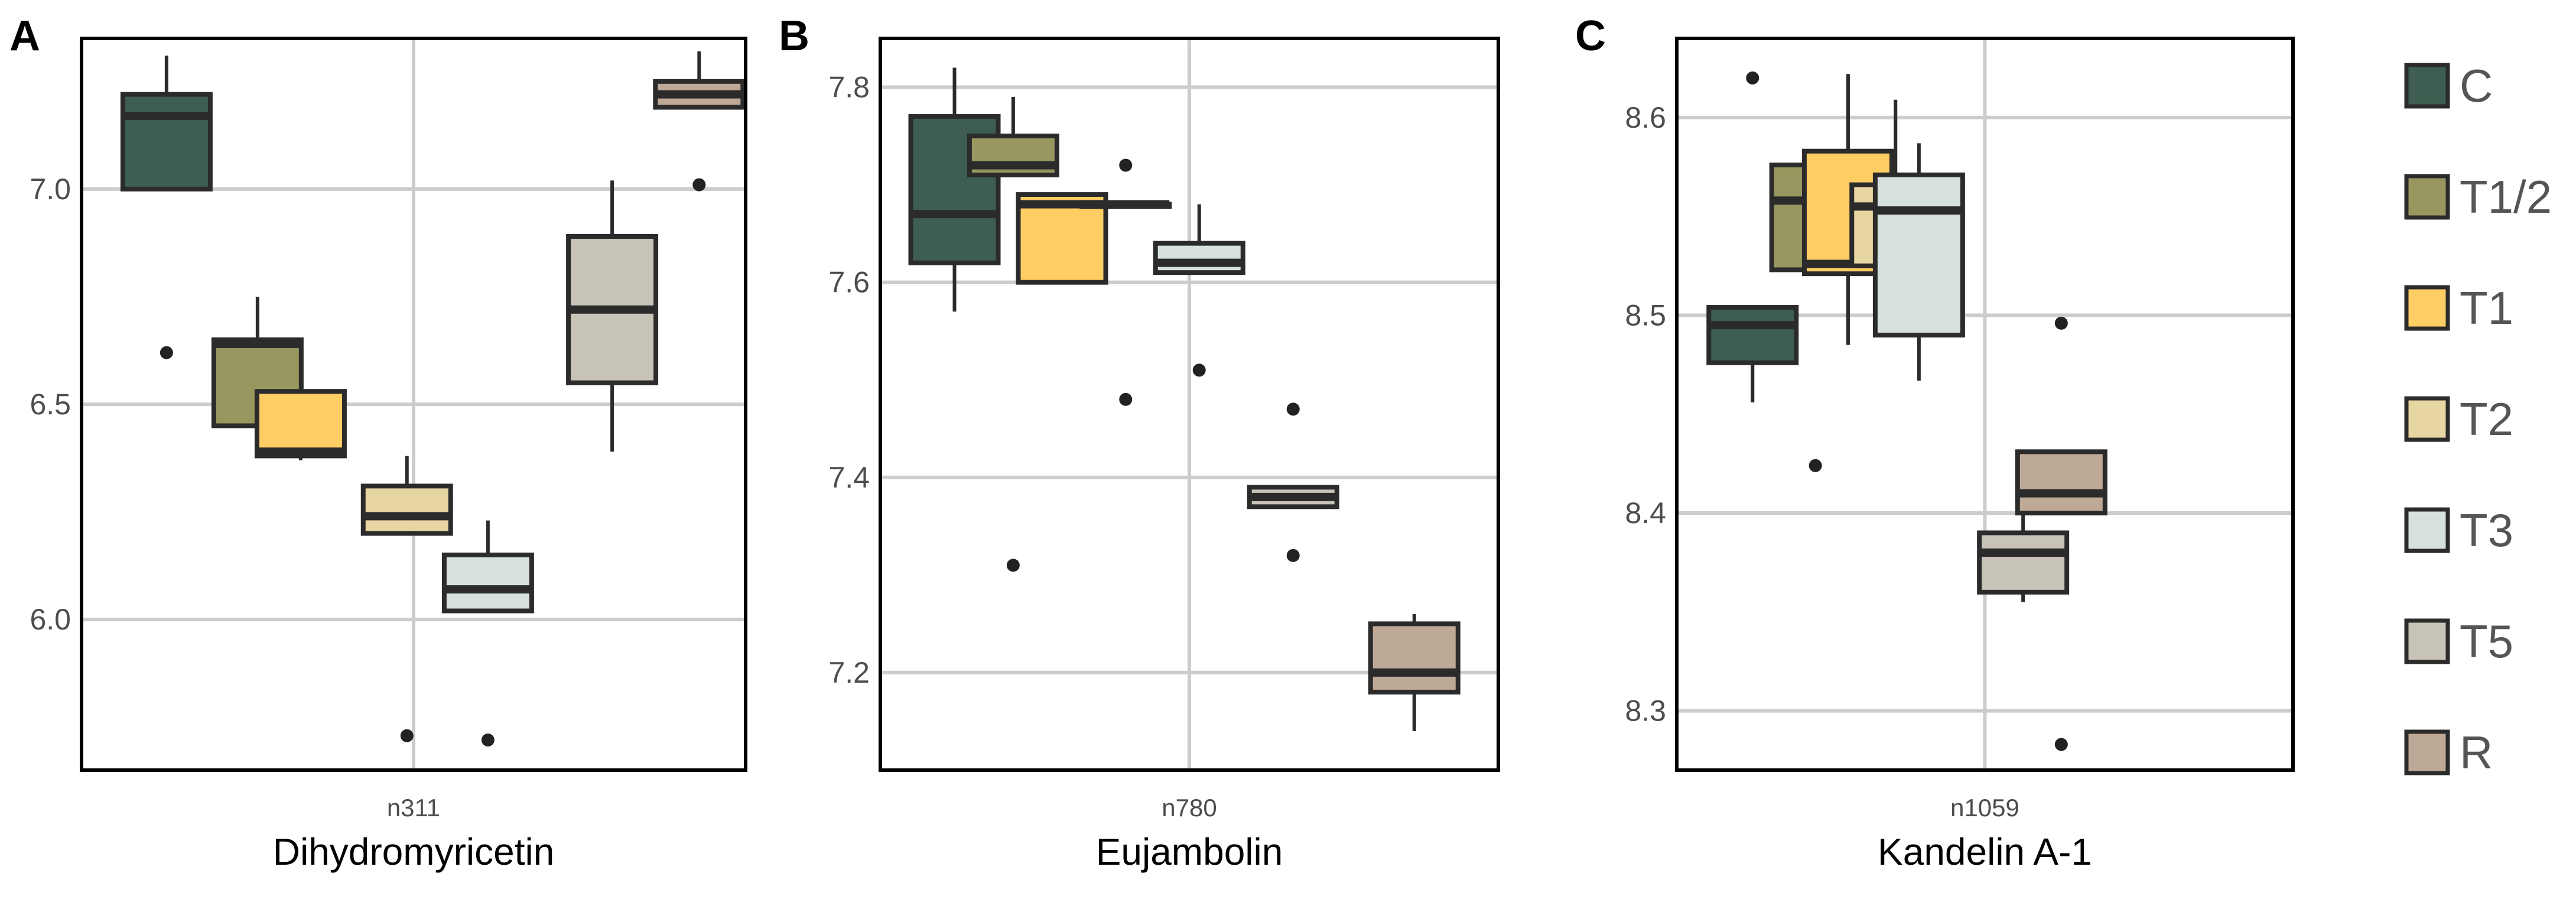  I want to click on x-axis-title: Dihydromyricetin, so click(414, 851).